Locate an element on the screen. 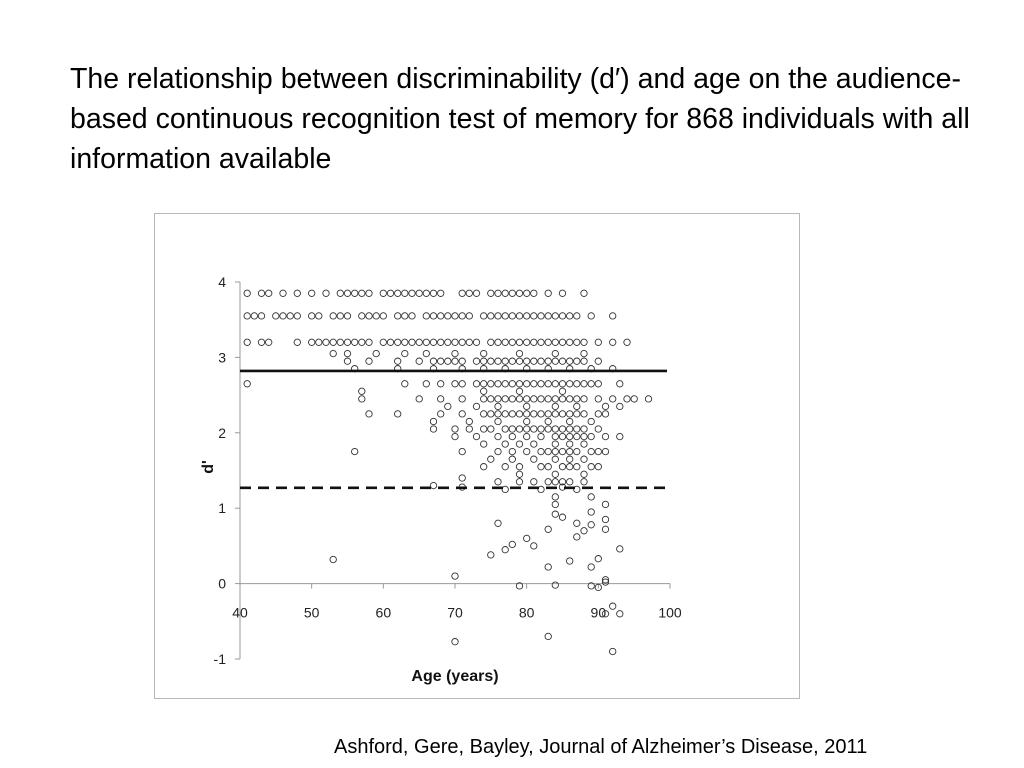  y-tick-label: 3 is located at coordinates (222, 357).